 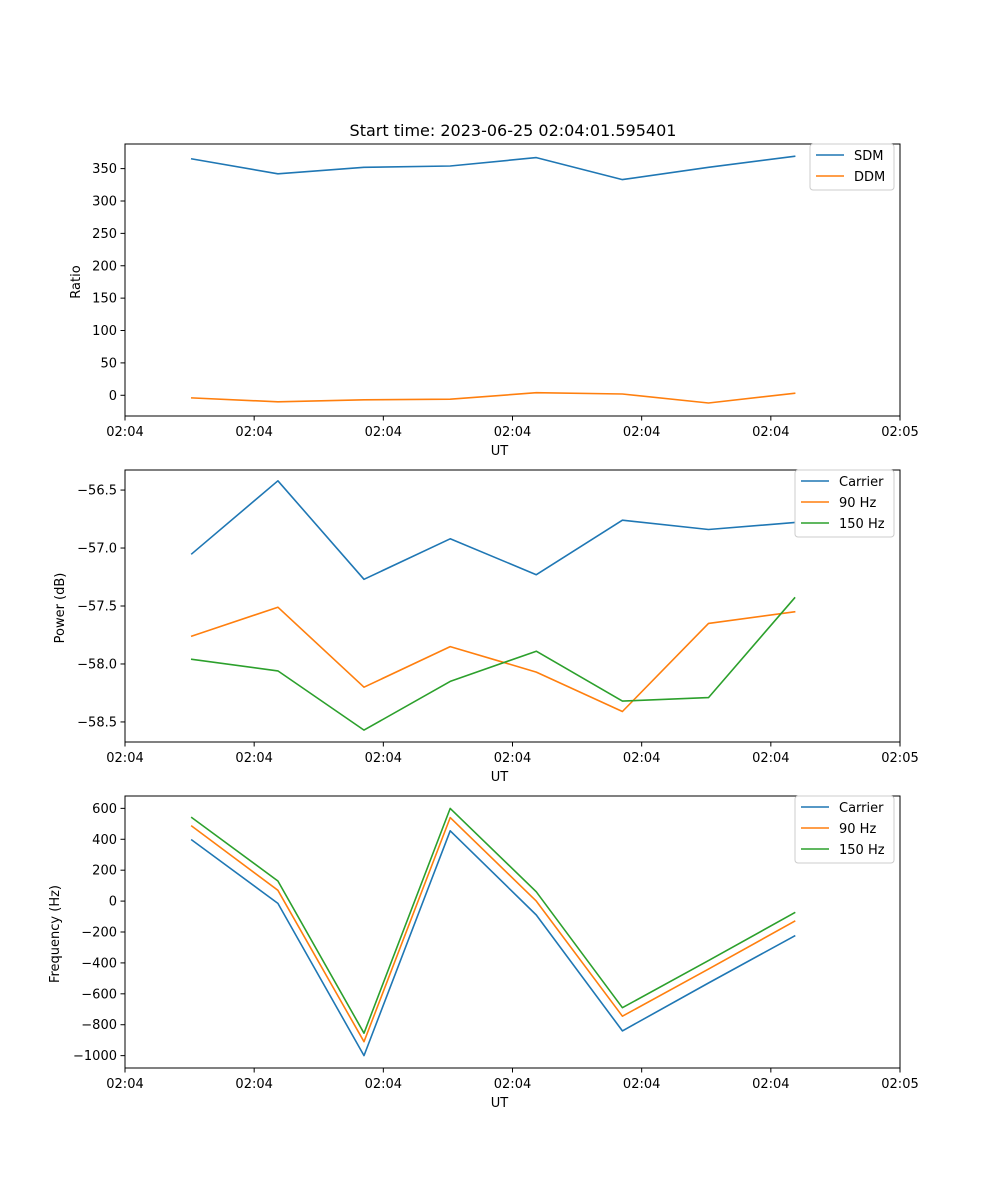 What do you see at coordinates (97, 607) in the screenshot?
I see `y-tick-label: −57.5` at bounding box center [97, 607].